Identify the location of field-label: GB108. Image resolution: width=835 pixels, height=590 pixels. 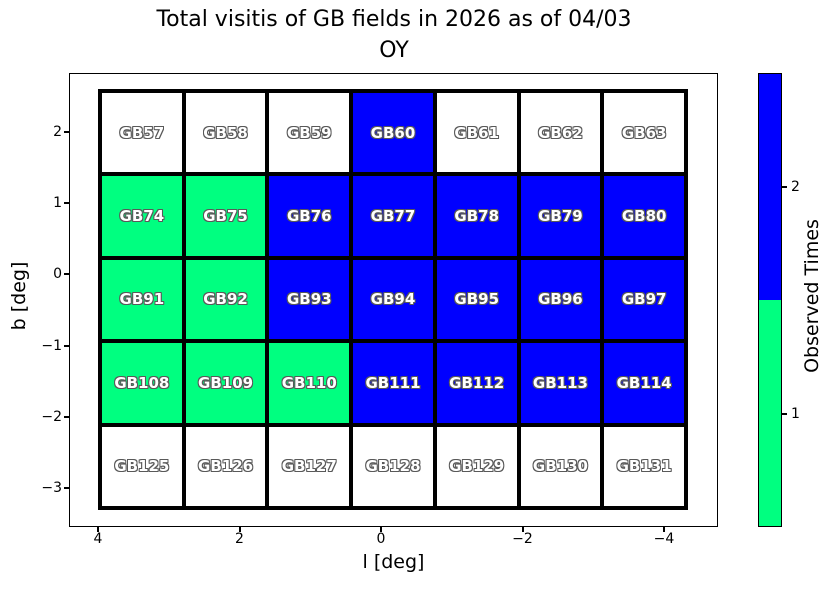
(142, 382).